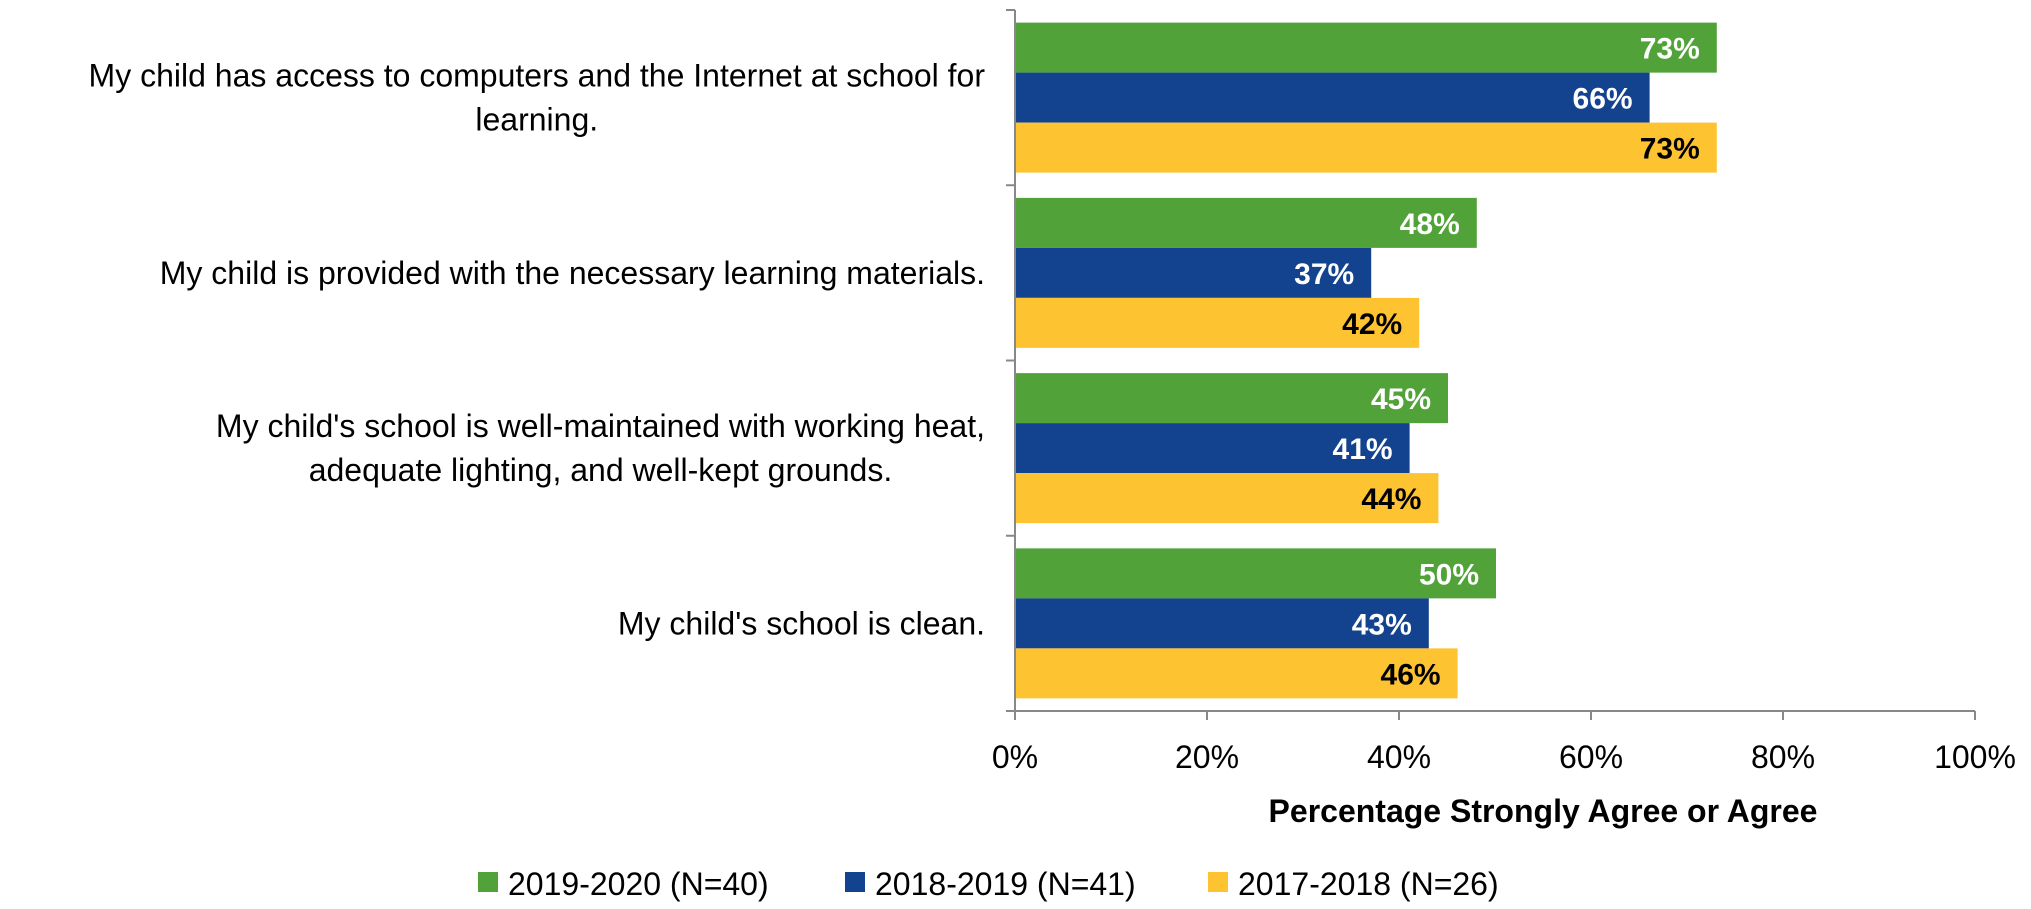 This screenshot has width=2031, height=909. What do you see at coordinates (1015, 757) in the screenshot?
I see `x-tick-label: 0%` at bounding box center [1015, 757].